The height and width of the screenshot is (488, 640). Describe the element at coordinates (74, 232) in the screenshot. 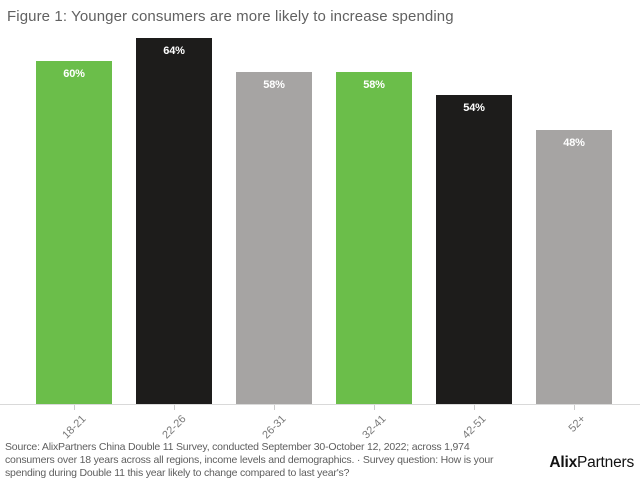

I see `bar-18-21: 60%` at that location.